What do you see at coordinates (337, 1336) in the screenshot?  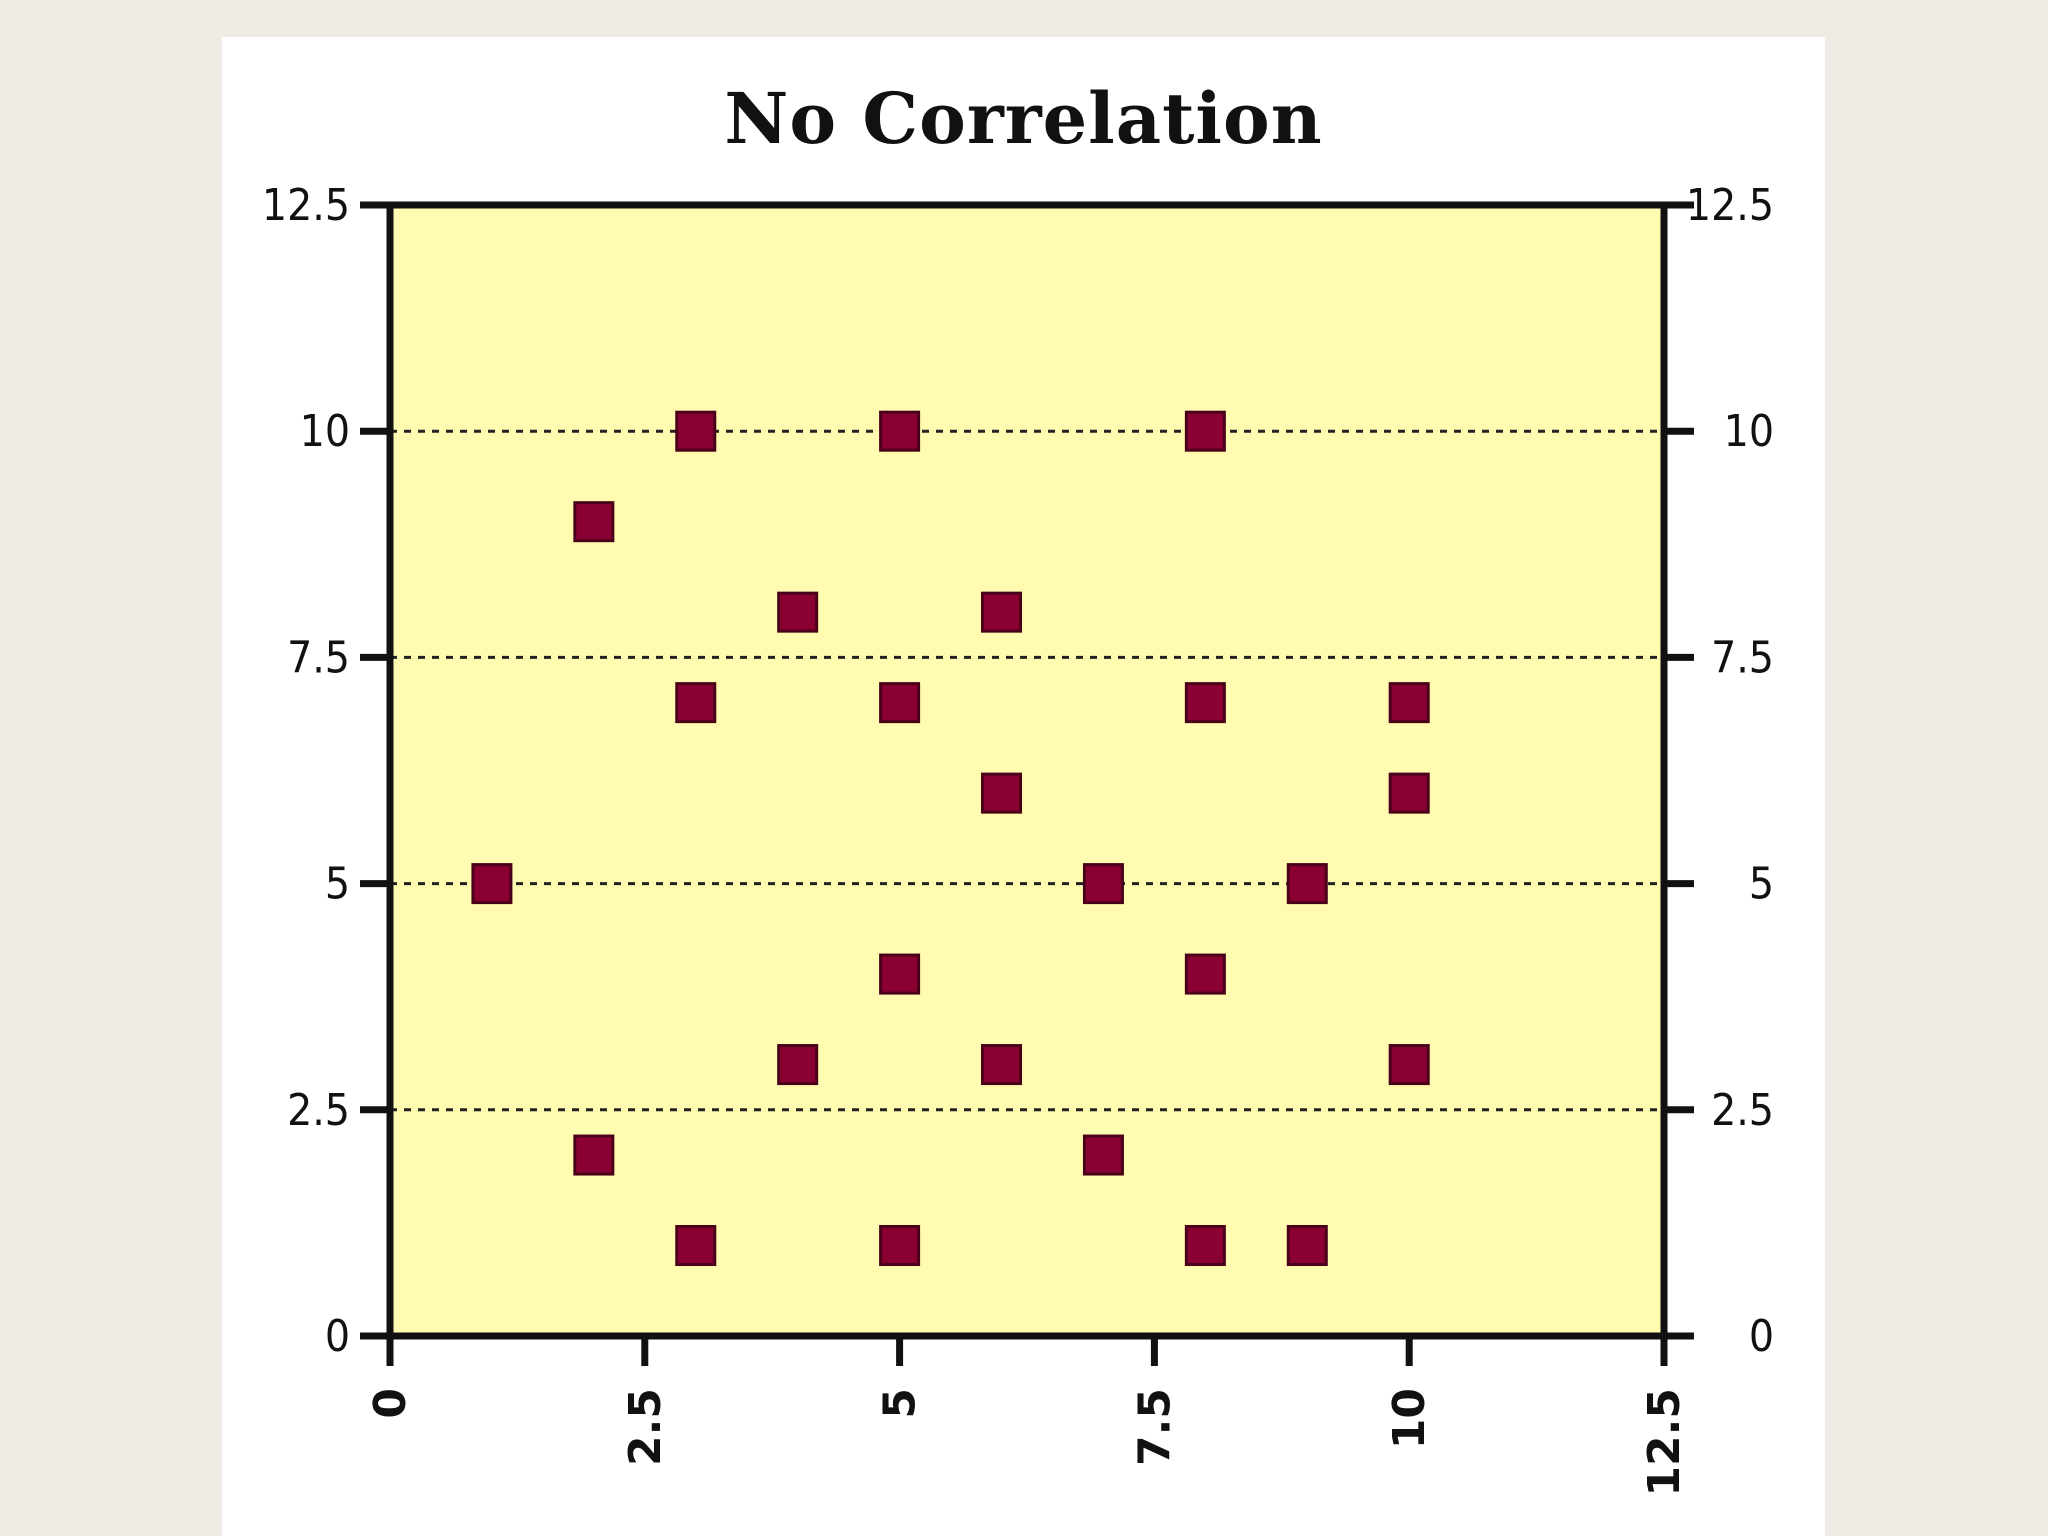 I see `y-tick-label-left: 0` at bounding box center [337, 1336].